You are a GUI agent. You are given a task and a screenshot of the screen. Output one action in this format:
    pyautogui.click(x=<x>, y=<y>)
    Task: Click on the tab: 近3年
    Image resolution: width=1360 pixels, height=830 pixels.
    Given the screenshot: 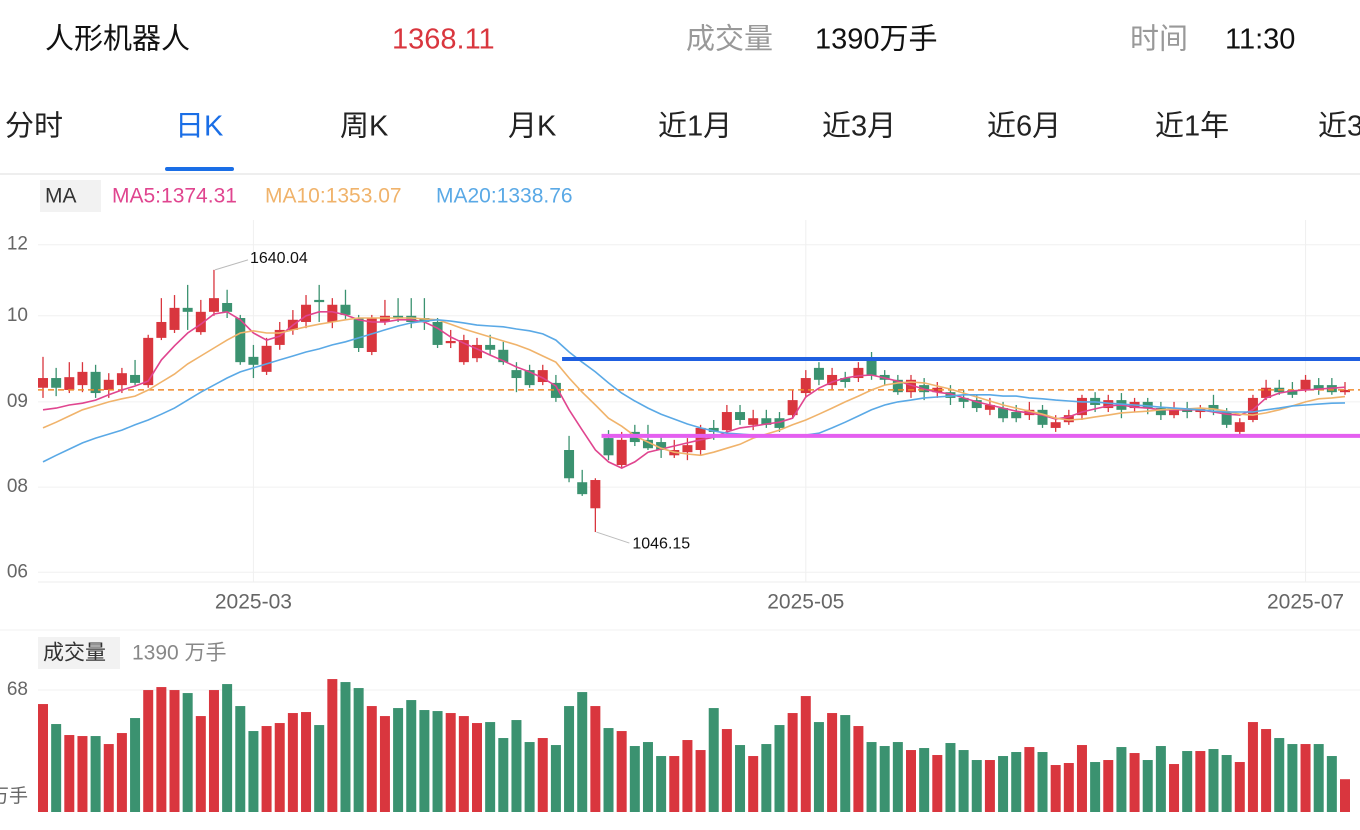 What is the action you would take?
    pyautogui.click(x=1339, y=126)
    